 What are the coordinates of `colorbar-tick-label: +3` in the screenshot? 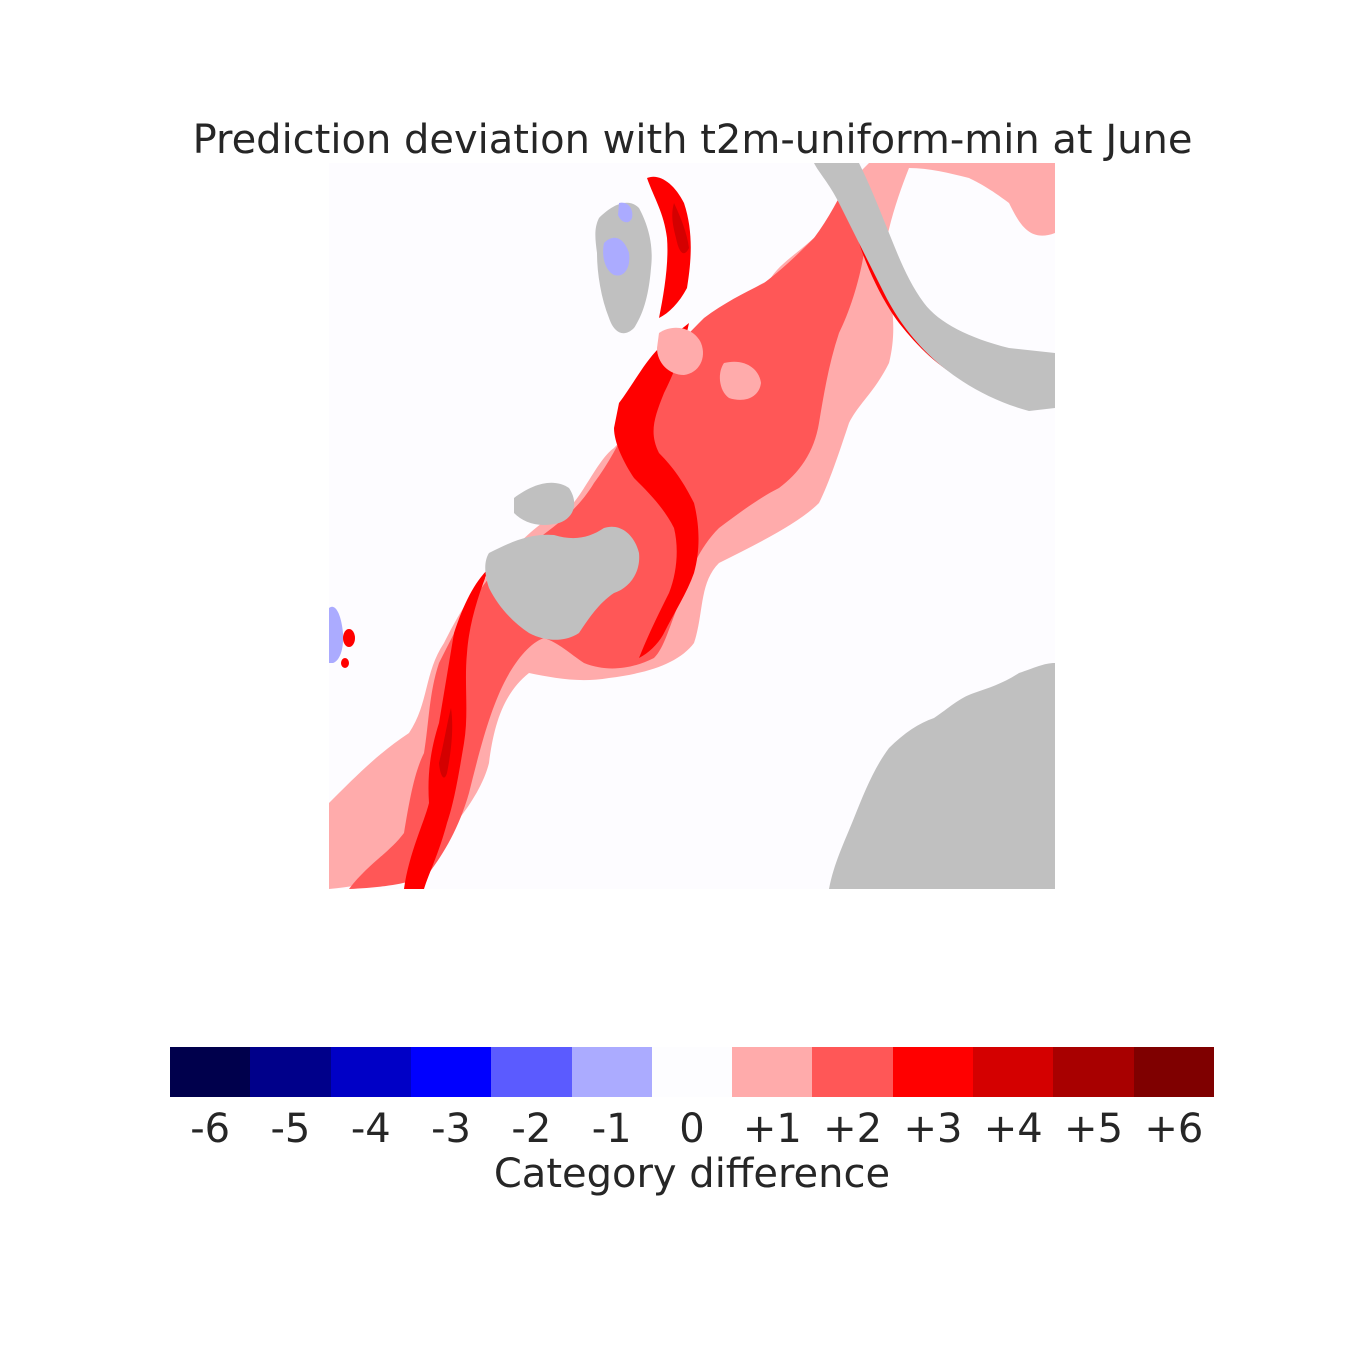 It's located at (933, 1129).